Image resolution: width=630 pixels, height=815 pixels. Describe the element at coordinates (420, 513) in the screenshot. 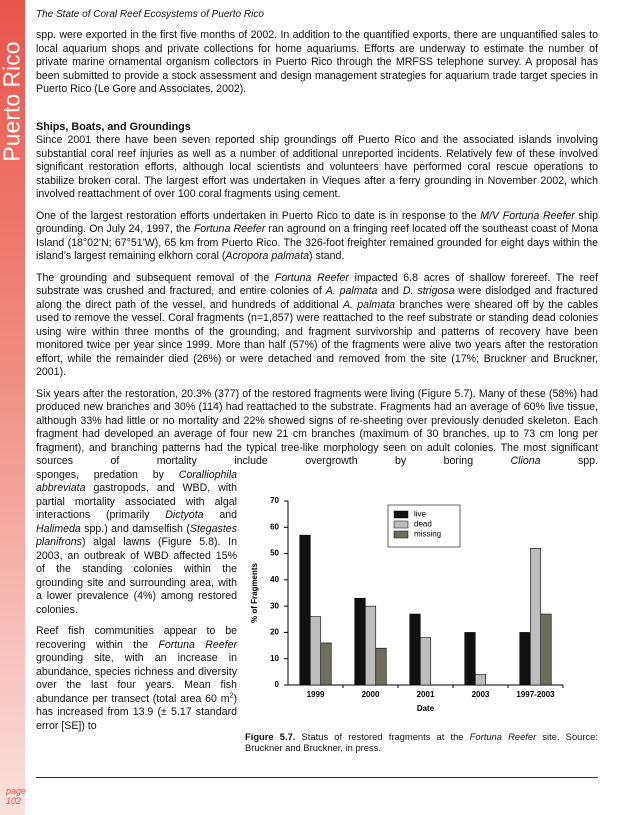

I see `legend-label: live` at that location.